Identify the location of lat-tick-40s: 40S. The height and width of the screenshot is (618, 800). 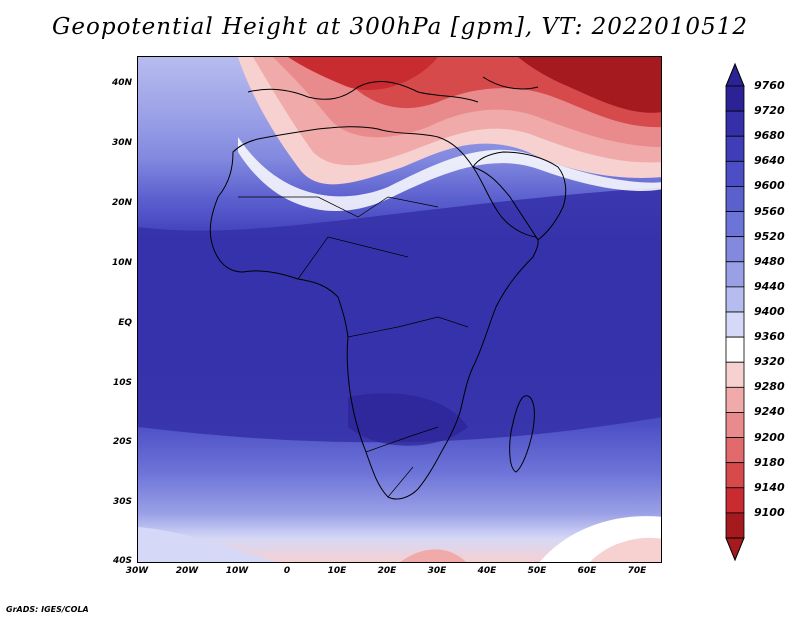
(122, 561).